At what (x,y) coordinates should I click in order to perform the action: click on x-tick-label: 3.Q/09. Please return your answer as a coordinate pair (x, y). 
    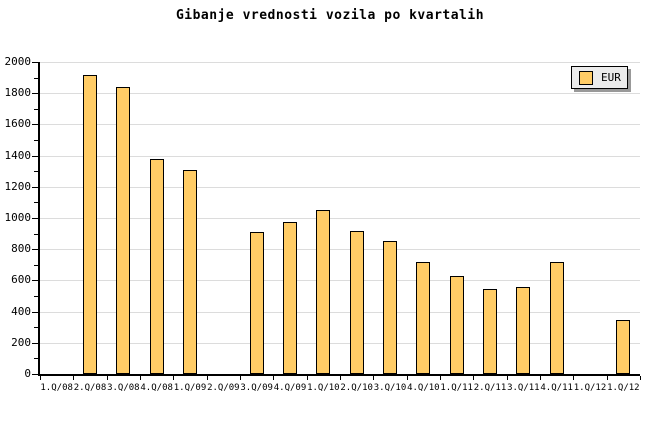
    Looking at the image, I should click on (256, 388).